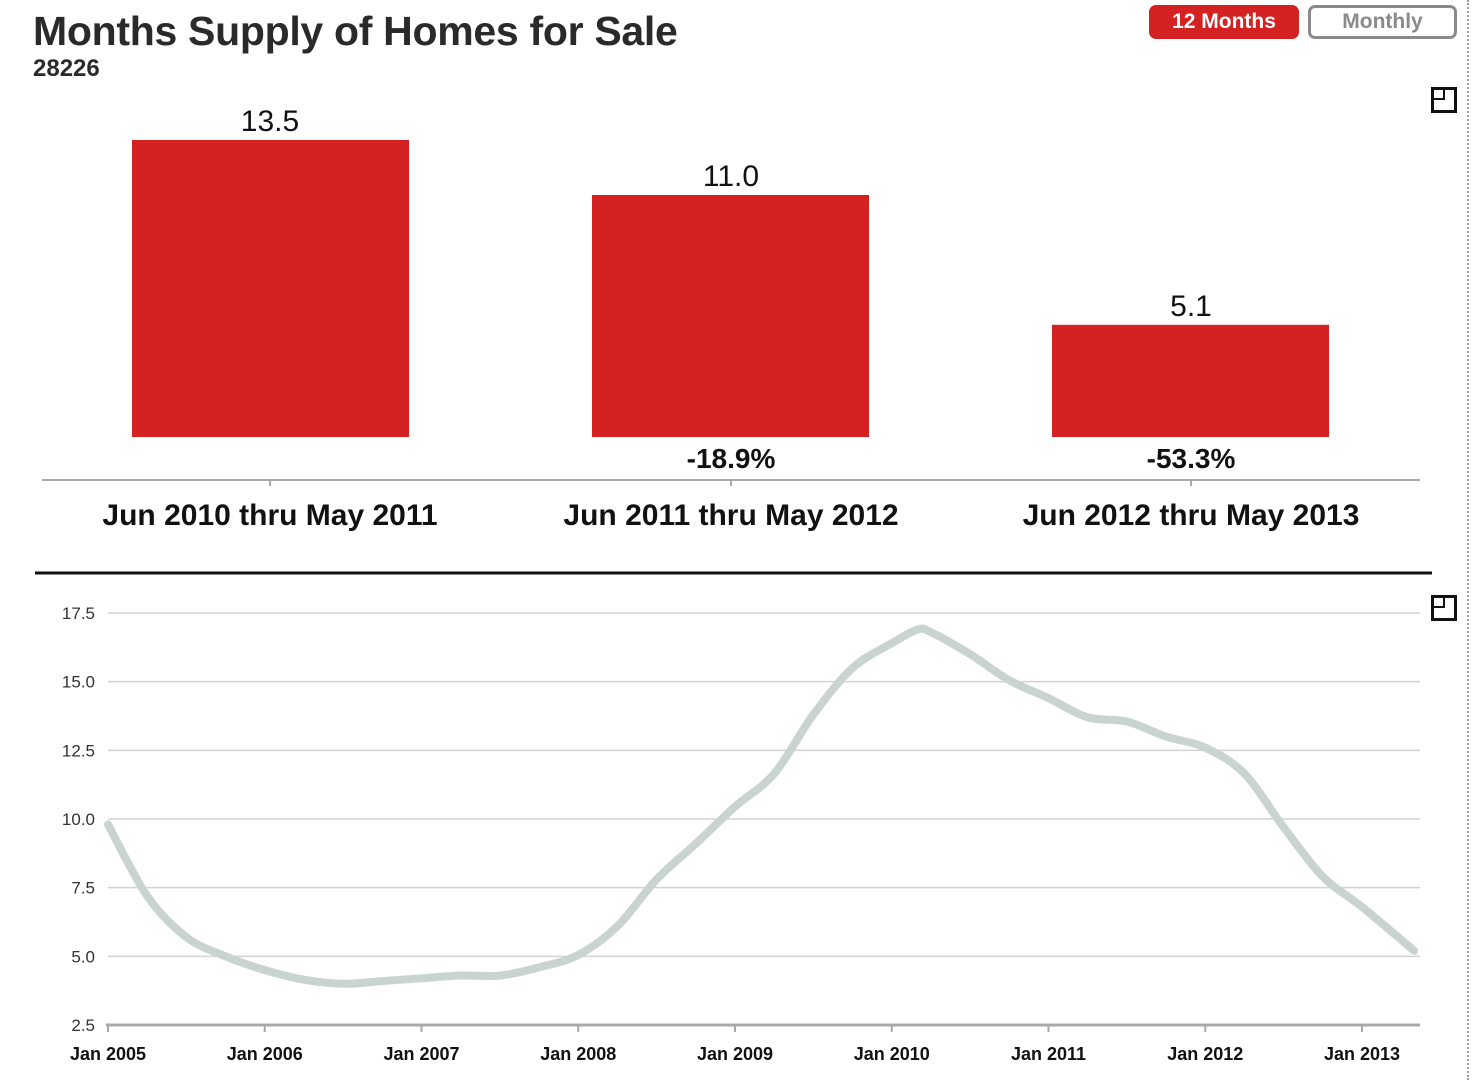  I want to click on 12-months-button: 12 Months, so click(1224, 22).